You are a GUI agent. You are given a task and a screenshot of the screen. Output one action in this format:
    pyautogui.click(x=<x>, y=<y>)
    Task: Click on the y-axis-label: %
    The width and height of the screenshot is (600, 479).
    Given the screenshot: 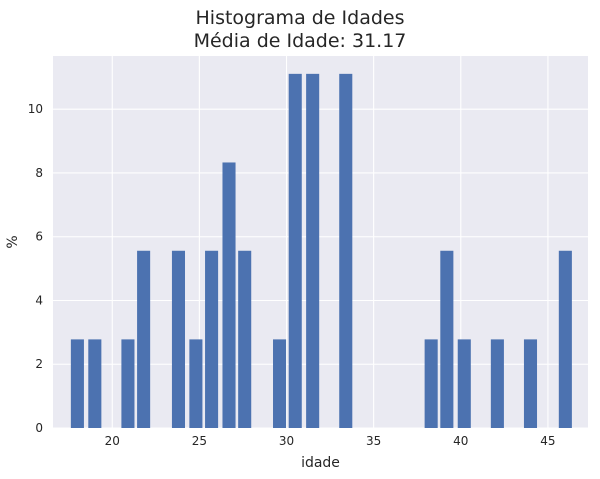 What is the action you would take?
    pyautogui.click(x=13, y=241)
    